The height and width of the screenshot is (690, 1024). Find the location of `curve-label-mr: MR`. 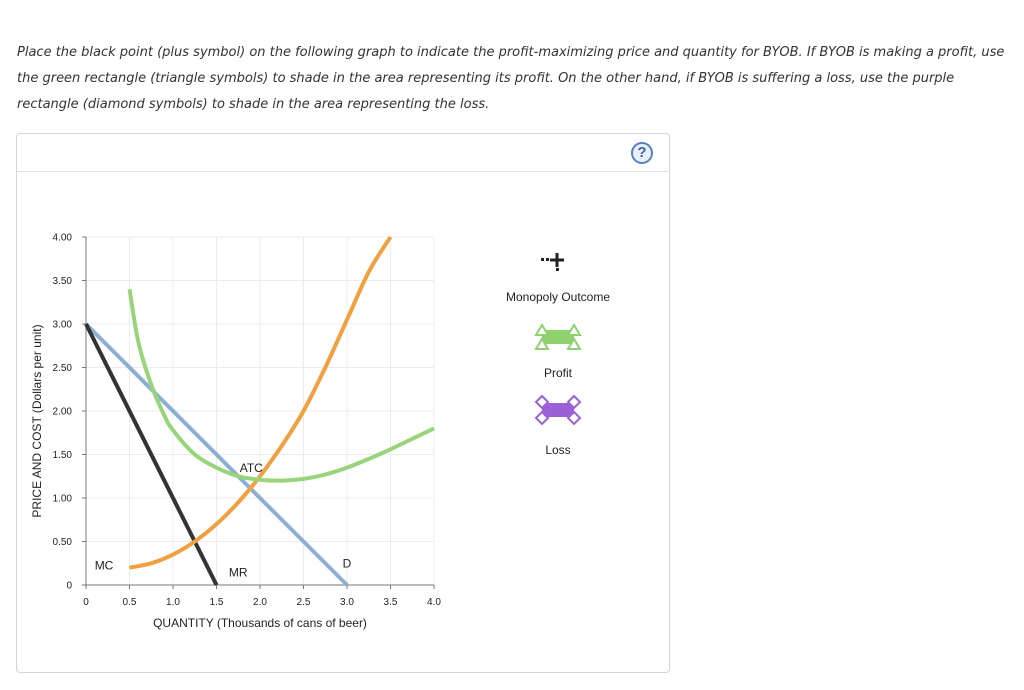

curve-label-mr: MR is located at coordinates (238, 572).